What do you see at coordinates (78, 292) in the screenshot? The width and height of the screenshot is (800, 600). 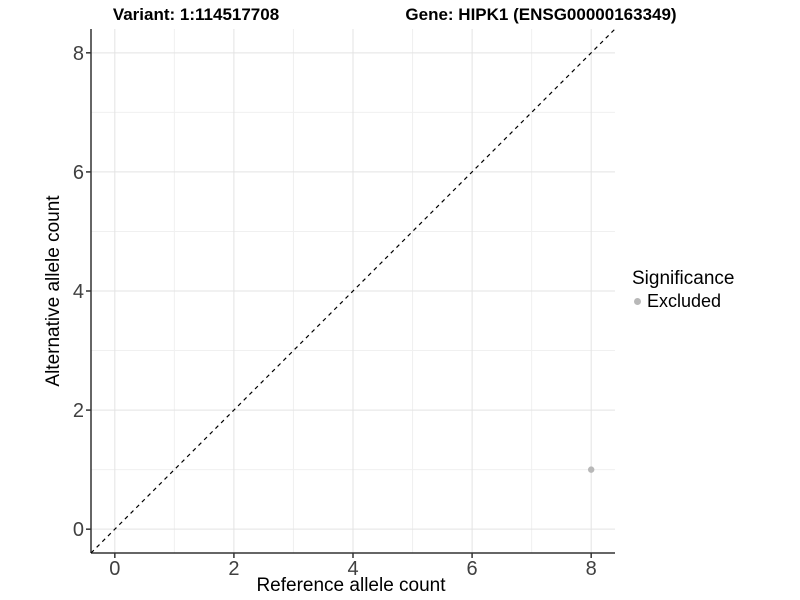 I see `y-tick-label: 4` at bounding box center [78, 292].